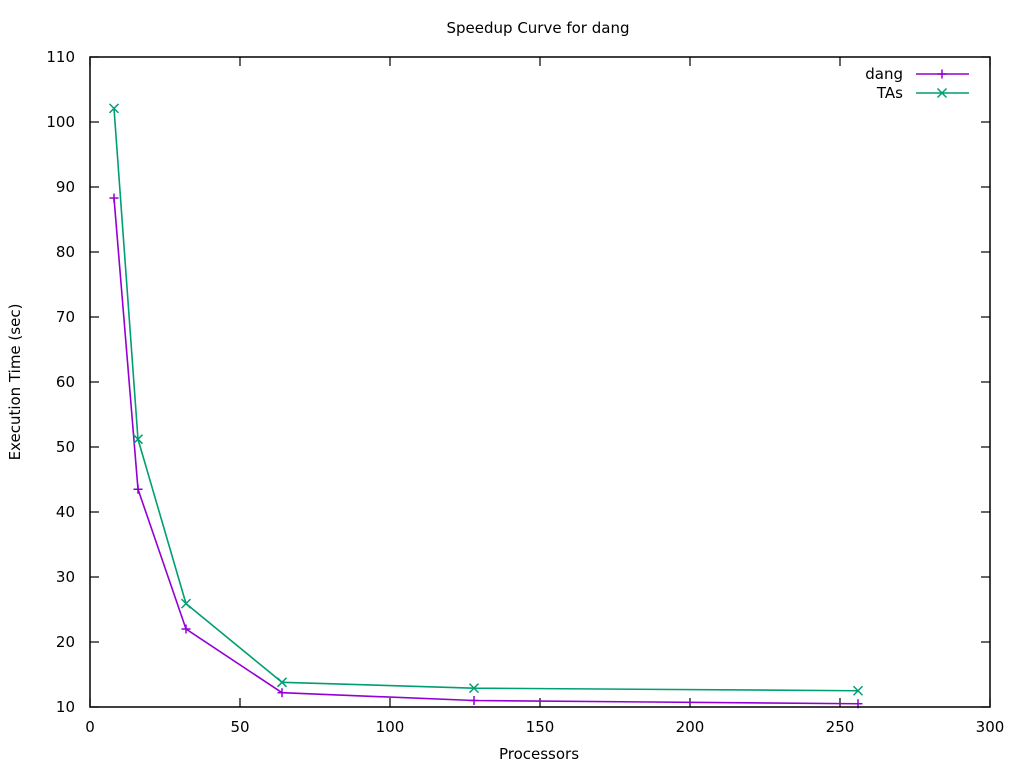  What do you see at coordinates (65, 317) in the screenshot?
I see `y-tick-label: 70` at bounding box center [65, 317].